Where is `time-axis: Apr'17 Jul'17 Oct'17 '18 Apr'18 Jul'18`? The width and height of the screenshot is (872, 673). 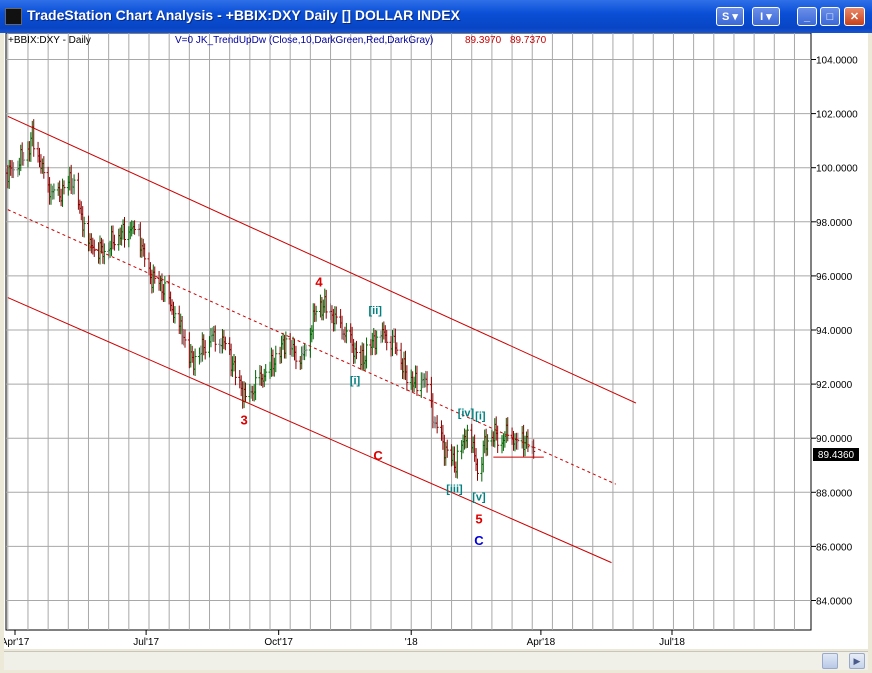 time-axis: Apr'17 Jul'17 Oct'17 '18 Apr'18 Jul'18 is located at coordinates (343, 639).